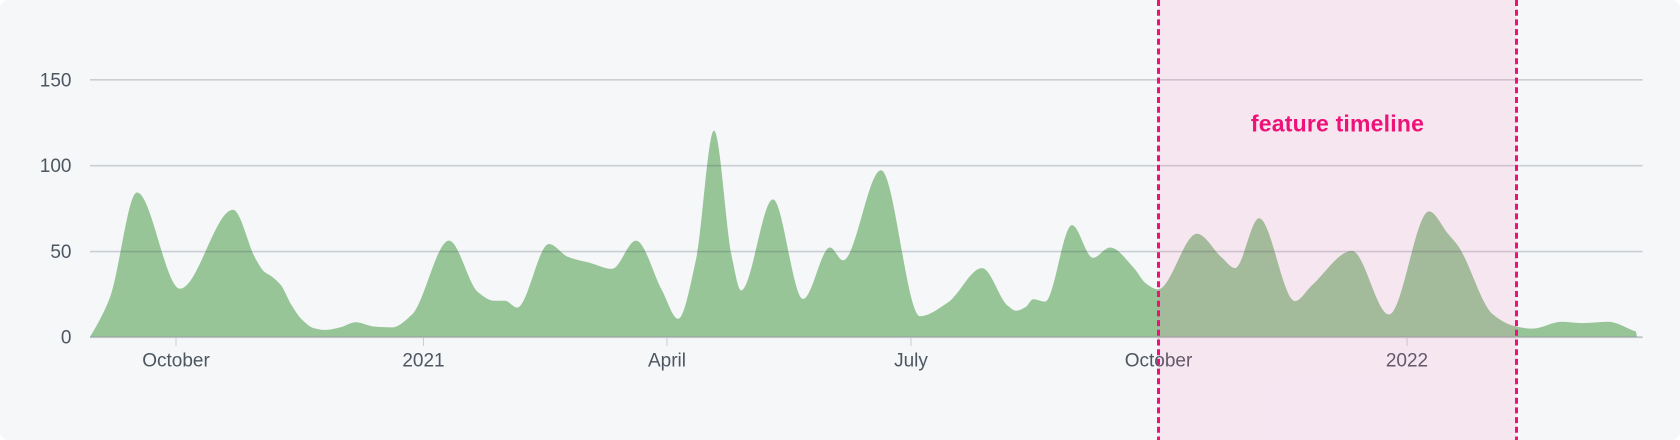 The width and height of the screenshot is (1680, 440). Describe the element at coordinates (56, 166) in the screenshot. I see `svg-text: 100` at that location.